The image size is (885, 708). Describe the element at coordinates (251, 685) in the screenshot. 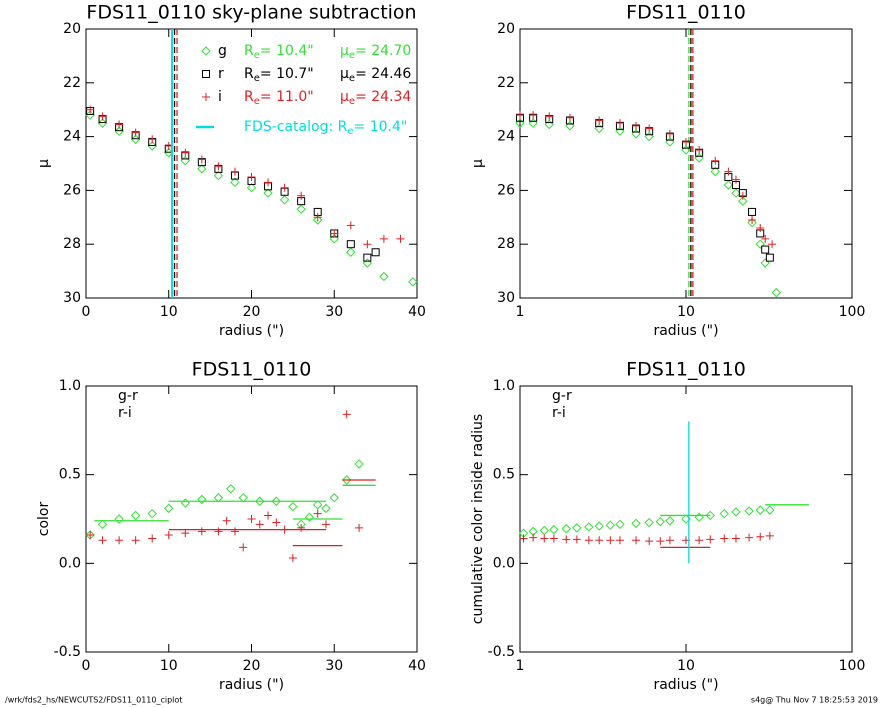

I see `x-axis-label: radius (")` at that location.